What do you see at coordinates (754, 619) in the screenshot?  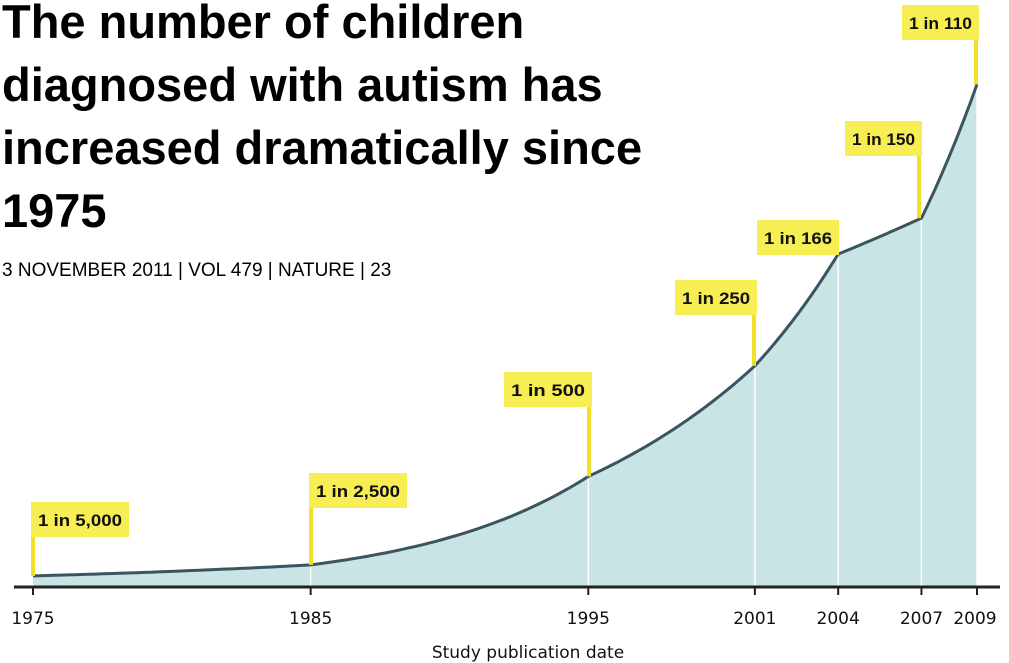 I see `tick-label-2001: 2001` at bounding box center [754, 619].